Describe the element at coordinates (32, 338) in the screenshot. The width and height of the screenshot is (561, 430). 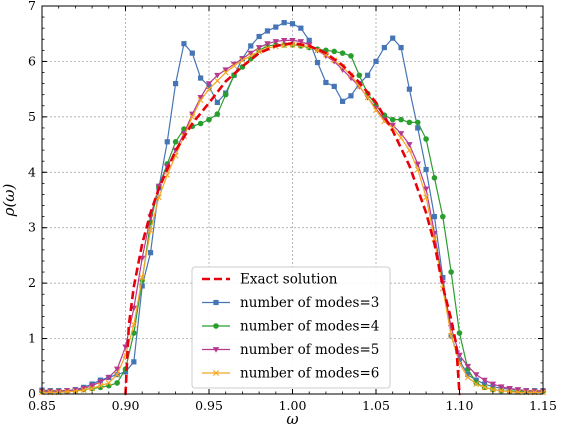
I see `y-tick-label: 1` at that location.